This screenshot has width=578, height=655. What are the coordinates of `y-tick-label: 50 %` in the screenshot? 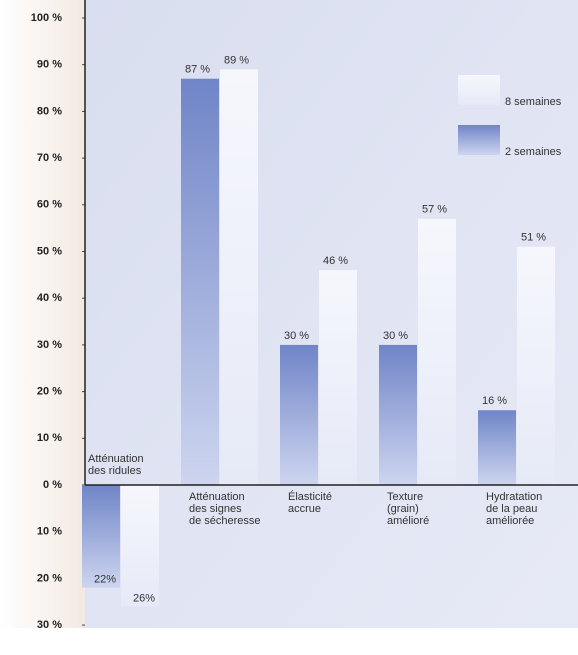 It's located at (49, 251).